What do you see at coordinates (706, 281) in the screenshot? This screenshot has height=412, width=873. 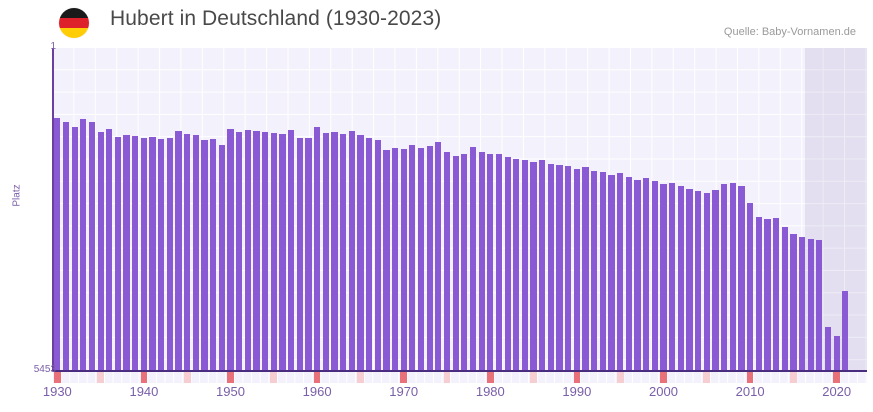 I see `bar-2005` at bounding box center [706, 281].